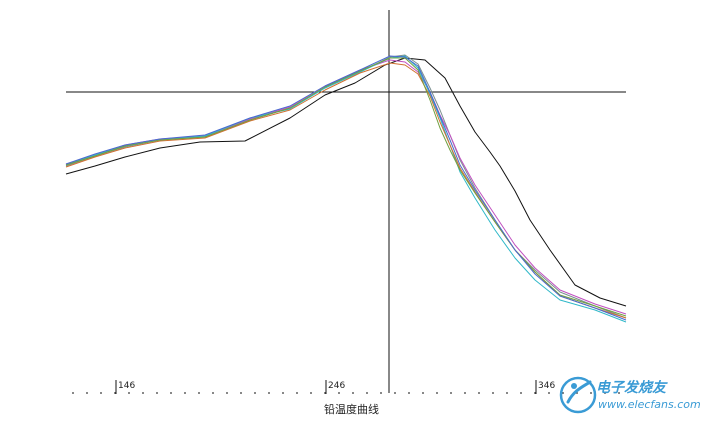  Describe the element at coordinates (336, 386) in the screenshot. I see `x-tick-label: 246` at that location.